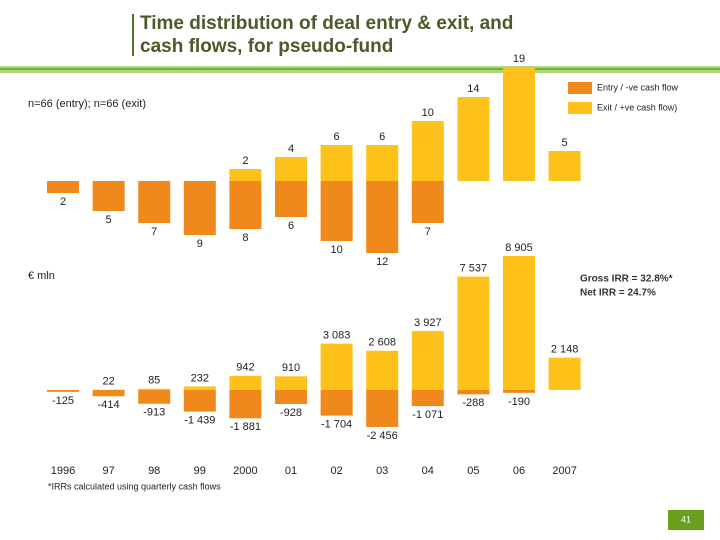  Describe the element at coordinates (428, 323) in the screenshot. I see `value-label: 3 927` at that location.